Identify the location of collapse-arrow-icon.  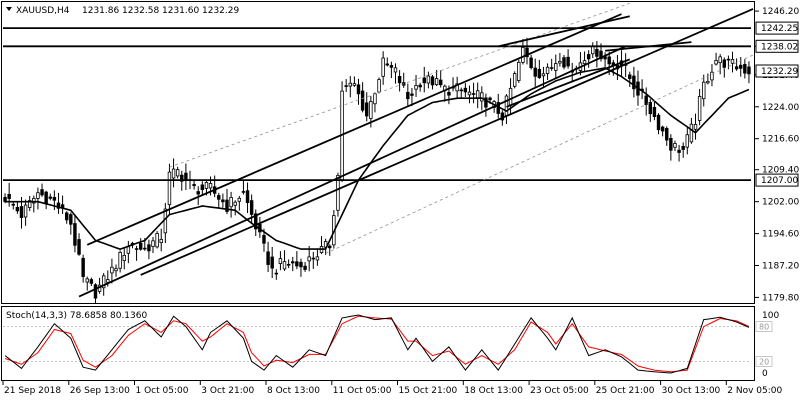
(9, 9).